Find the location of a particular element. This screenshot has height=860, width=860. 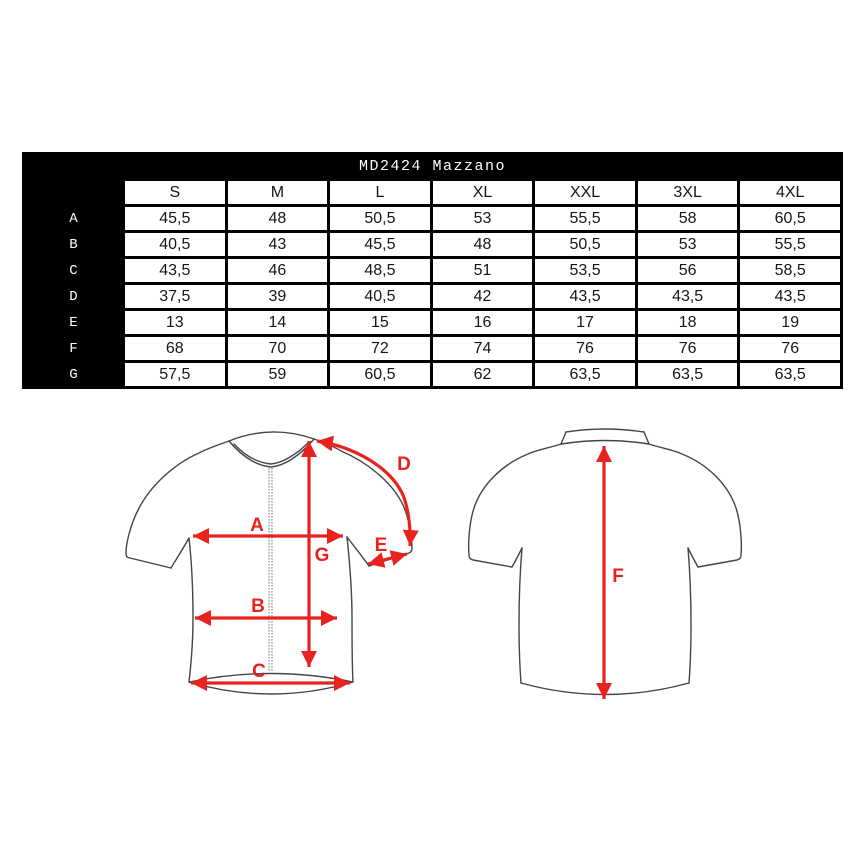

row-label: F is located at coordinates (73, 348).